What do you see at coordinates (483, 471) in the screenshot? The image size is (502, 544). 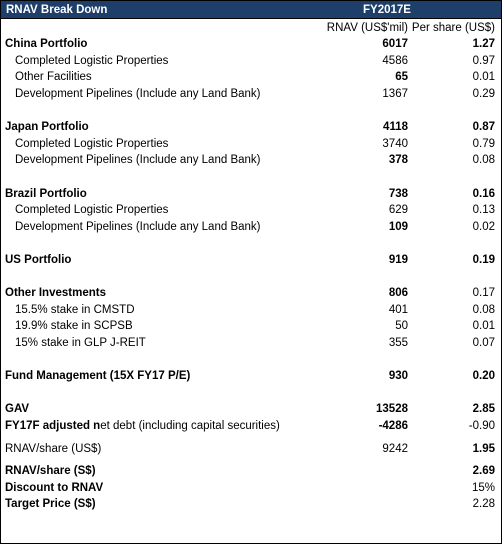 I see `per-share-value: 2.69` at bounding box center [483, 471].